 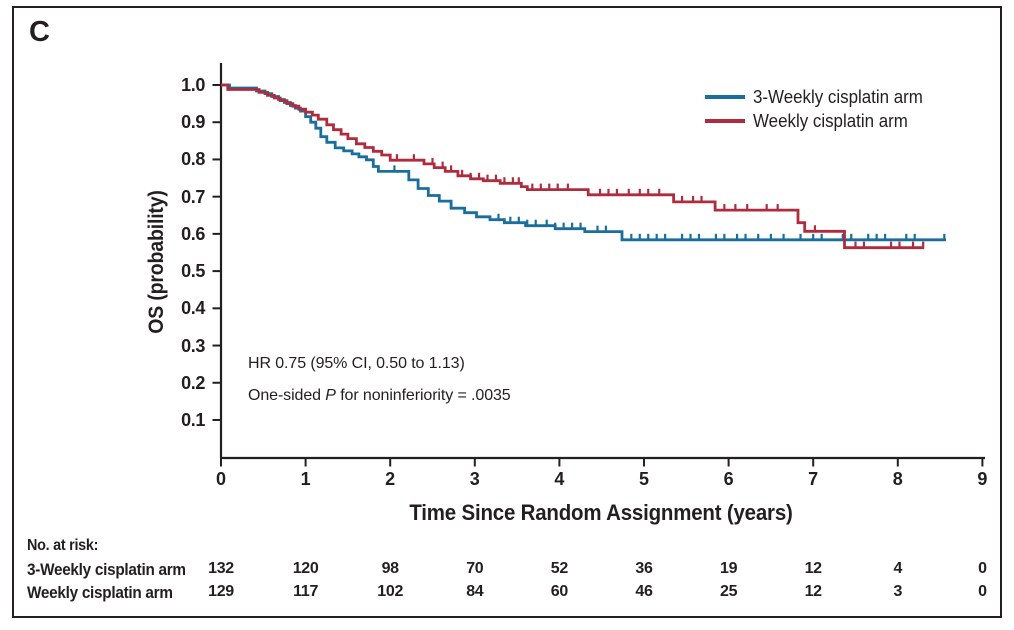 I want to click on x-tick-label: 4, so click(x=559, y=479).